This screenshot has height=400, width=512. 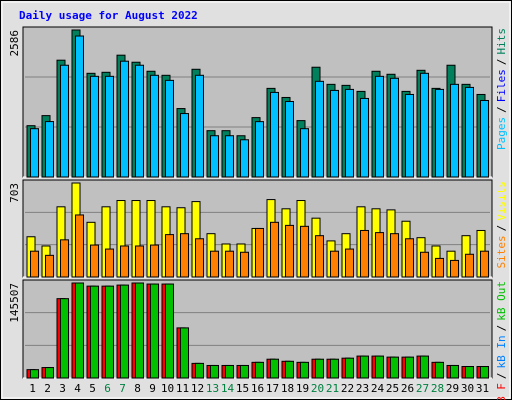 I want to click on x-tick-label: 2, so click(x=47, y=388).